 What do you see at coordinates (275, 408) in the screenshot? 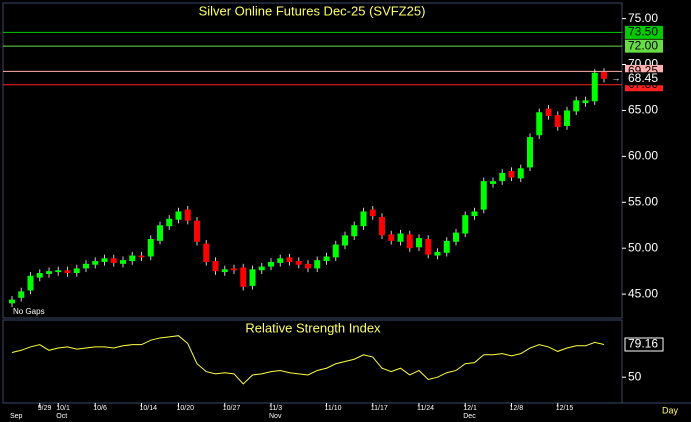
I see `x-tick-label: 11/3` at bounding box center [275, 408].